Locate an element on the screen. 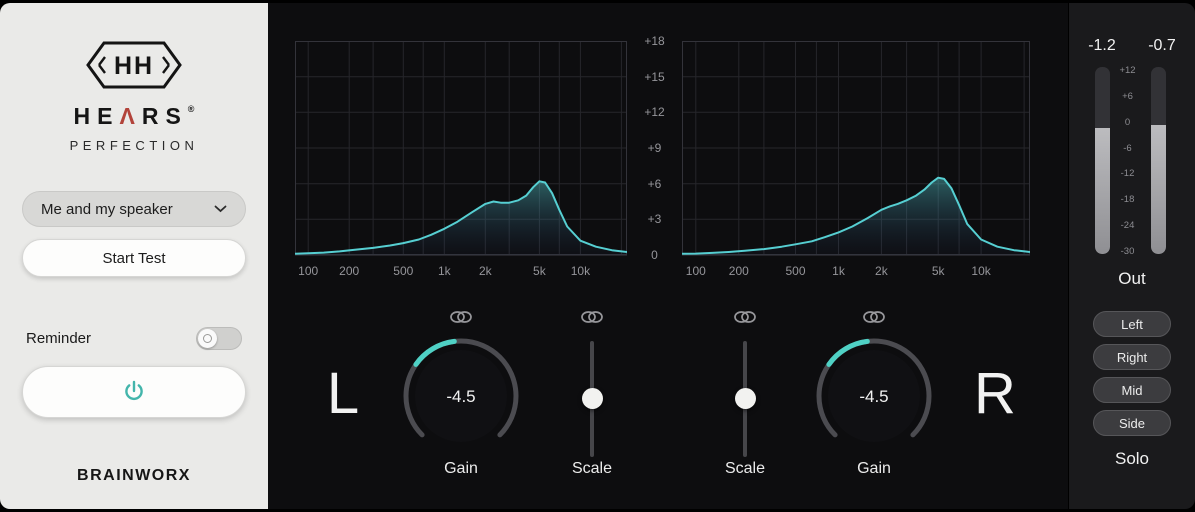 This screenshot has width=1195, height=512. output-meter-left is located at coordinates (1102, 160).